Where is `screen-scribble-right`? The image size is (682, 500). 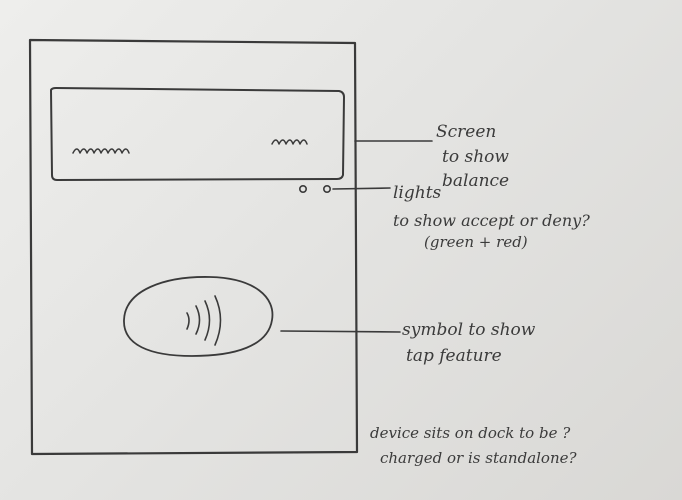
screen-scribble-right is located at coordinates (289, 142).